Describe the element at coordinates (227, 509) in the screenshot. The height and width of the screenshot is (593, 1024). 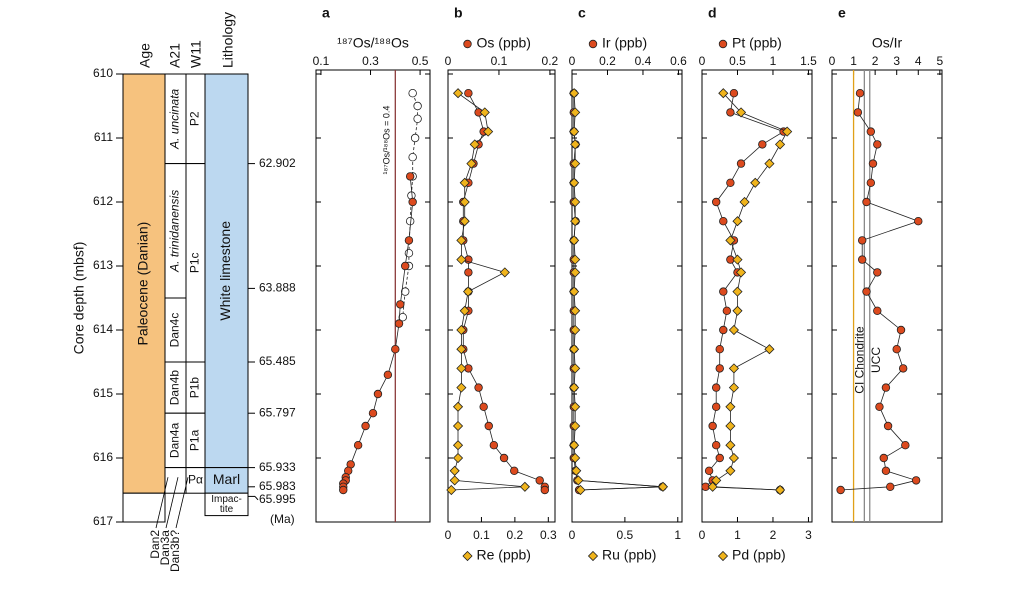
I see `zone-label: tite` at that location.